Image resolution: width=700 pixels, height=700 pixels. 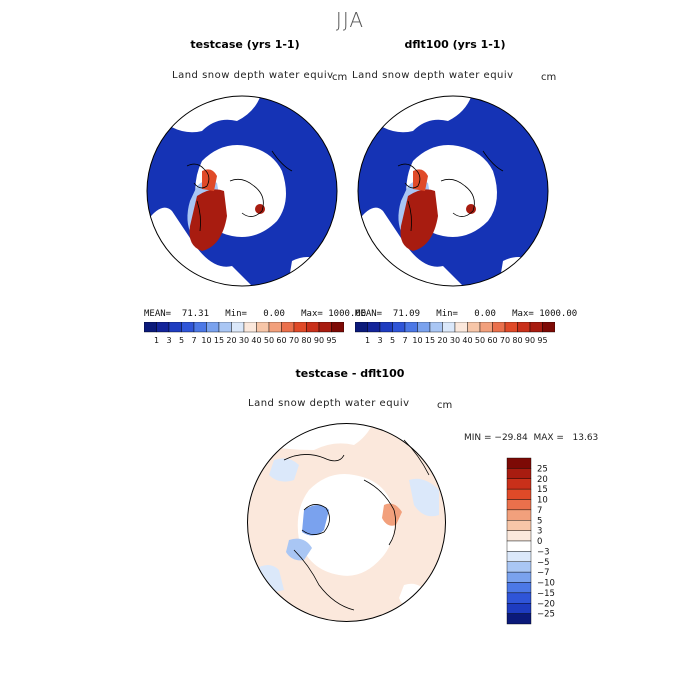 What do you see at coordinates (208, 220) in the screenshot?
I see `greenland-deep-snow` at bounding box center [208, 220].